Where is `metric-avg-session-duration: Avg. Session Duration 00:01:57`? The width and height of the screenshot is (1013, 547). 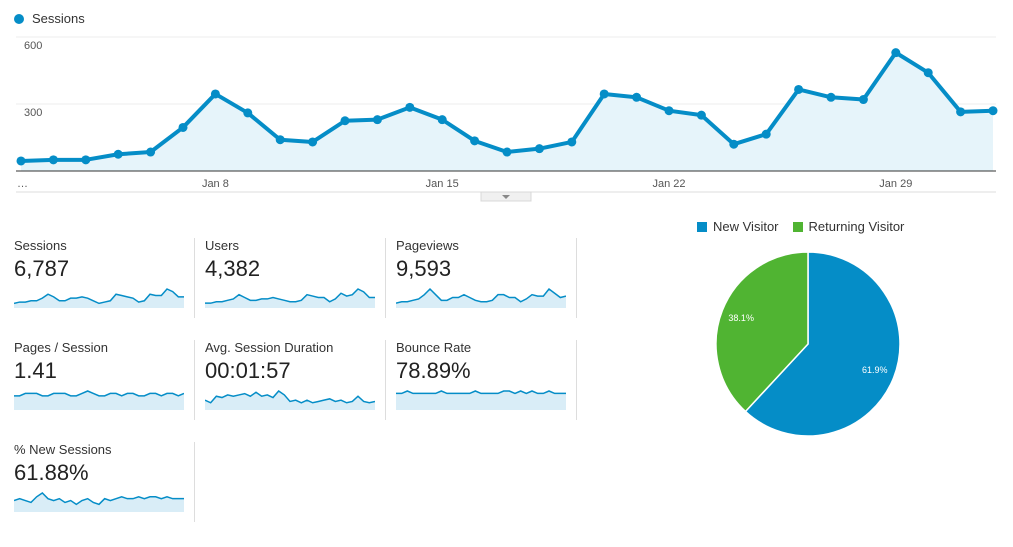
metric-avg-session-duration: Avg. Session Duration 00:01:57 is located at coordinates (295, 380).